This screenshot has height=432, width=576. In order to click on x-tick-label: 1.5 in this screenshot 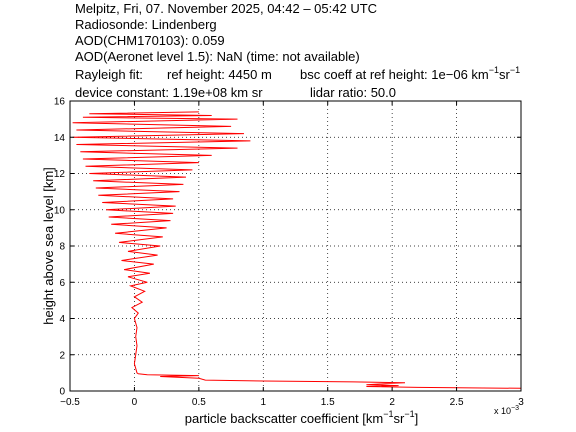, I will do `click(328, 402)`.